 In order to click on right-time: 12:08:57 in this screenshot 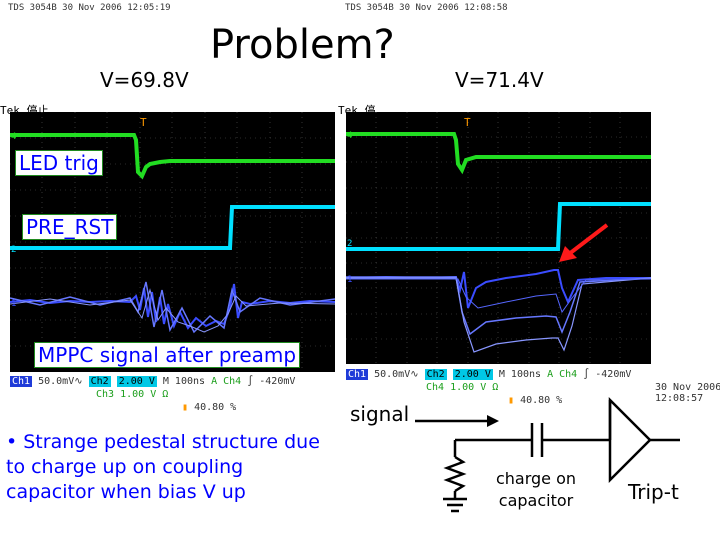, I will do `click(679, 398)`.